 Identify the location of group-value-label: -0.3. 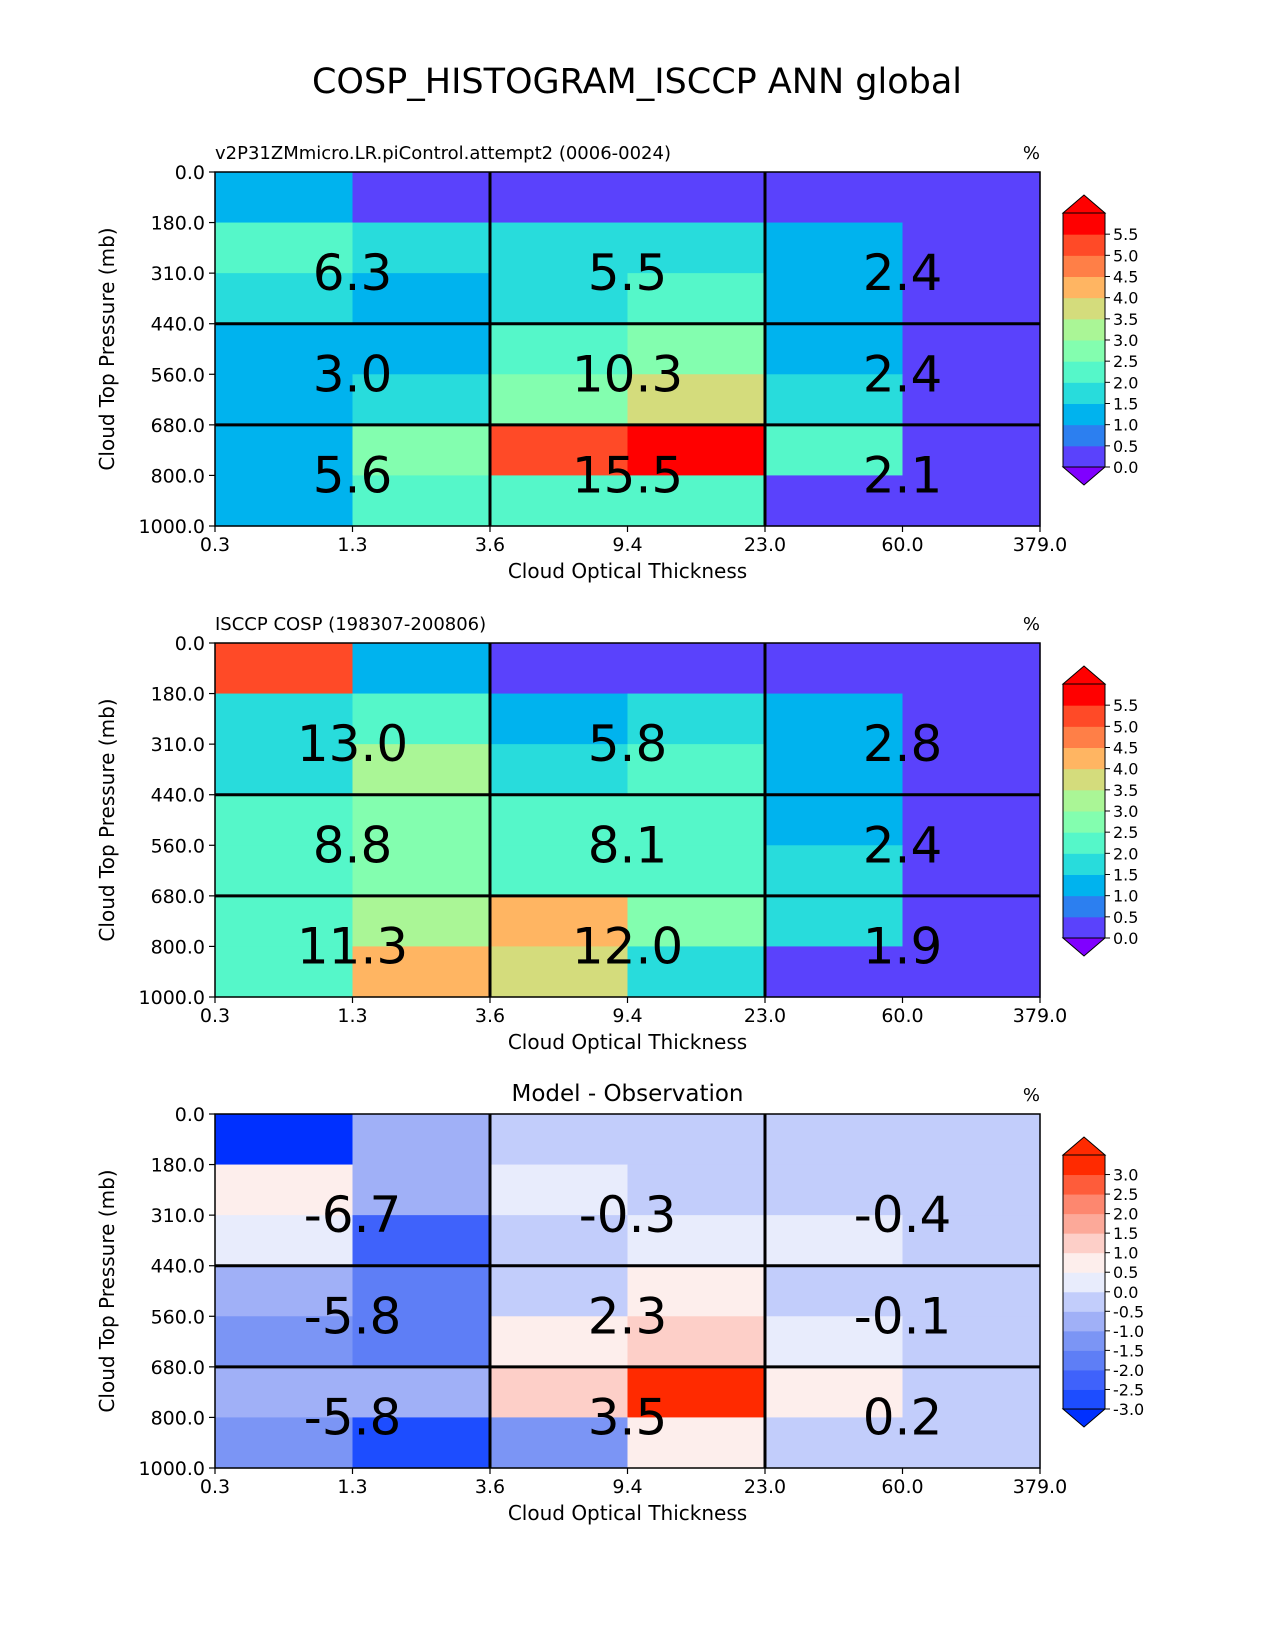
(628, 1215).